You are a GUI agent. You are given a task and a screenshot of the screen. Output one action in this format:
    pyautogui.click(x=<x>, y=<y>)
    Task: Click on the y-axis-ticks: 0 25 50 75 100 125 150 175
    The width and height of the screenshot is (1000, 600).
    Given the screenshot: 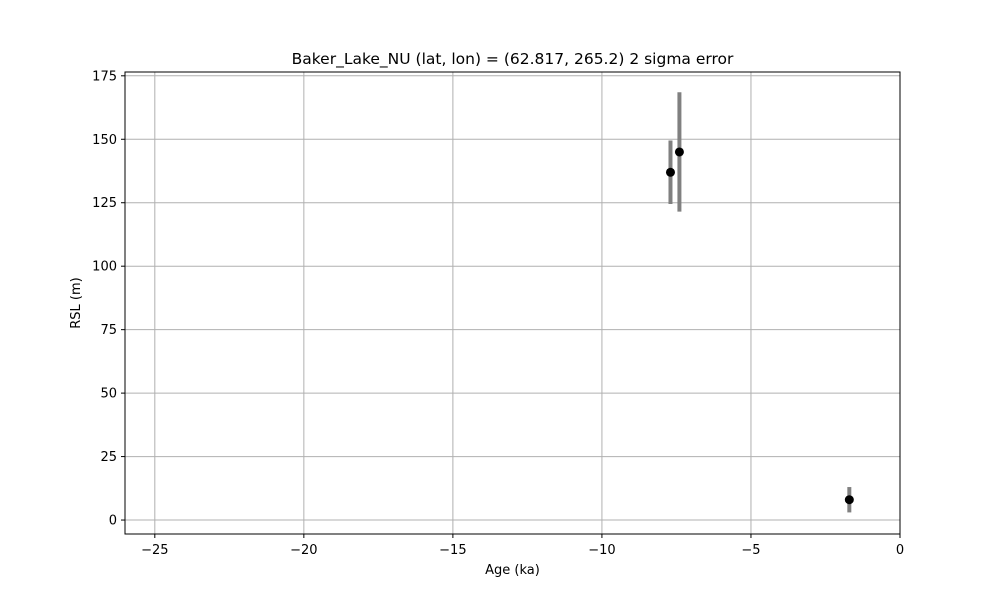 What is the action you would take?
    pyautogui.click(x=108, y=299)
    